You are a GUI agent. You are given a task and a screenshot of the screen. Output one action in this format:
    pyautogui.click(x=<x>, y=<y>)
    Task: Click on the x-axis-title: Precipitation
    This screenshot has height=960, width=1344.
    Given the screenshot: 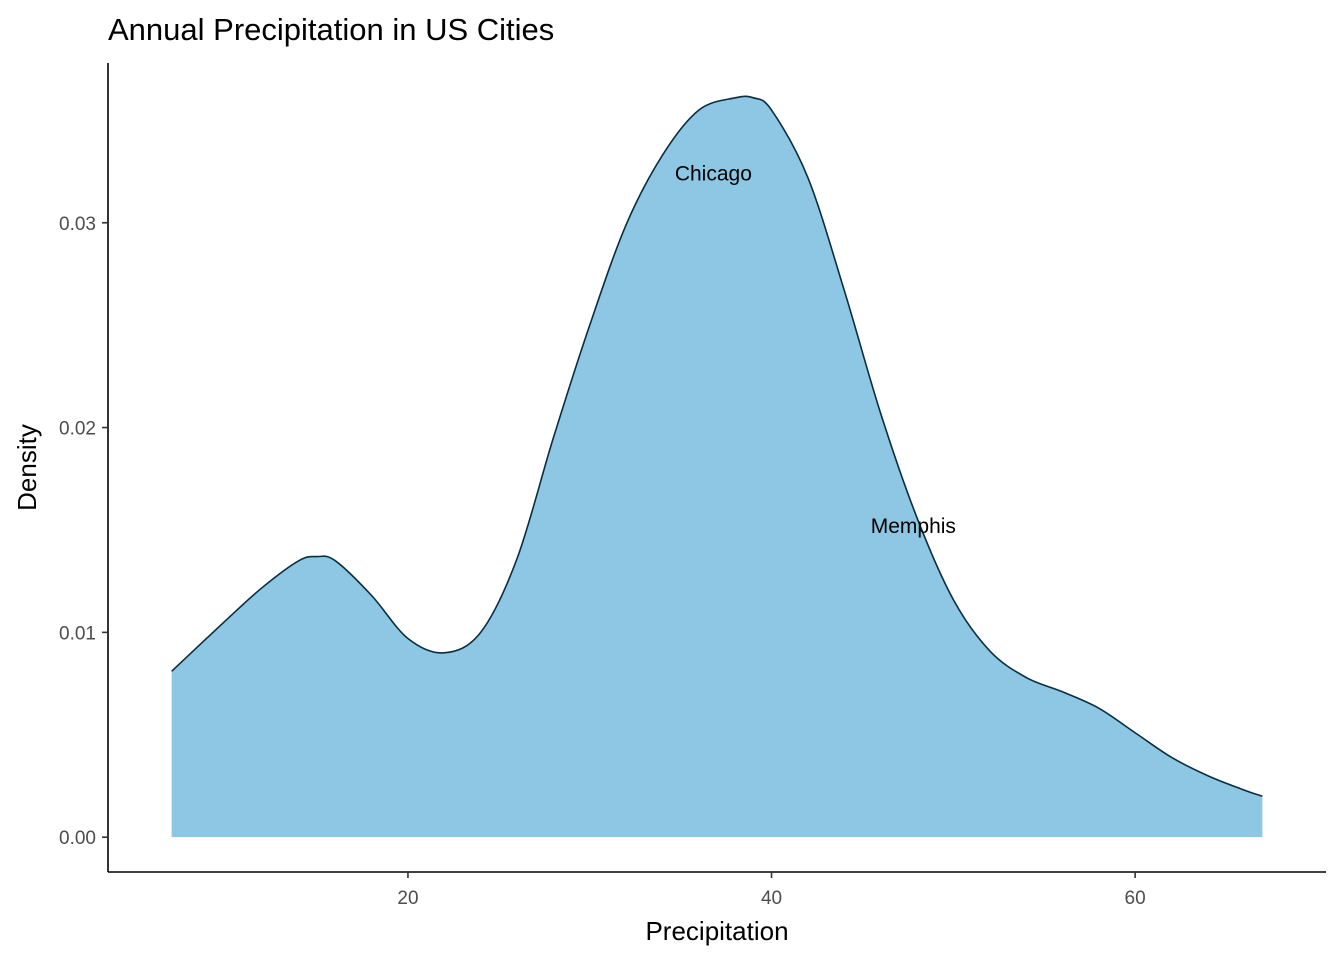 What is the action you would take?
    pyautogui.click(x=716, y=931)
    